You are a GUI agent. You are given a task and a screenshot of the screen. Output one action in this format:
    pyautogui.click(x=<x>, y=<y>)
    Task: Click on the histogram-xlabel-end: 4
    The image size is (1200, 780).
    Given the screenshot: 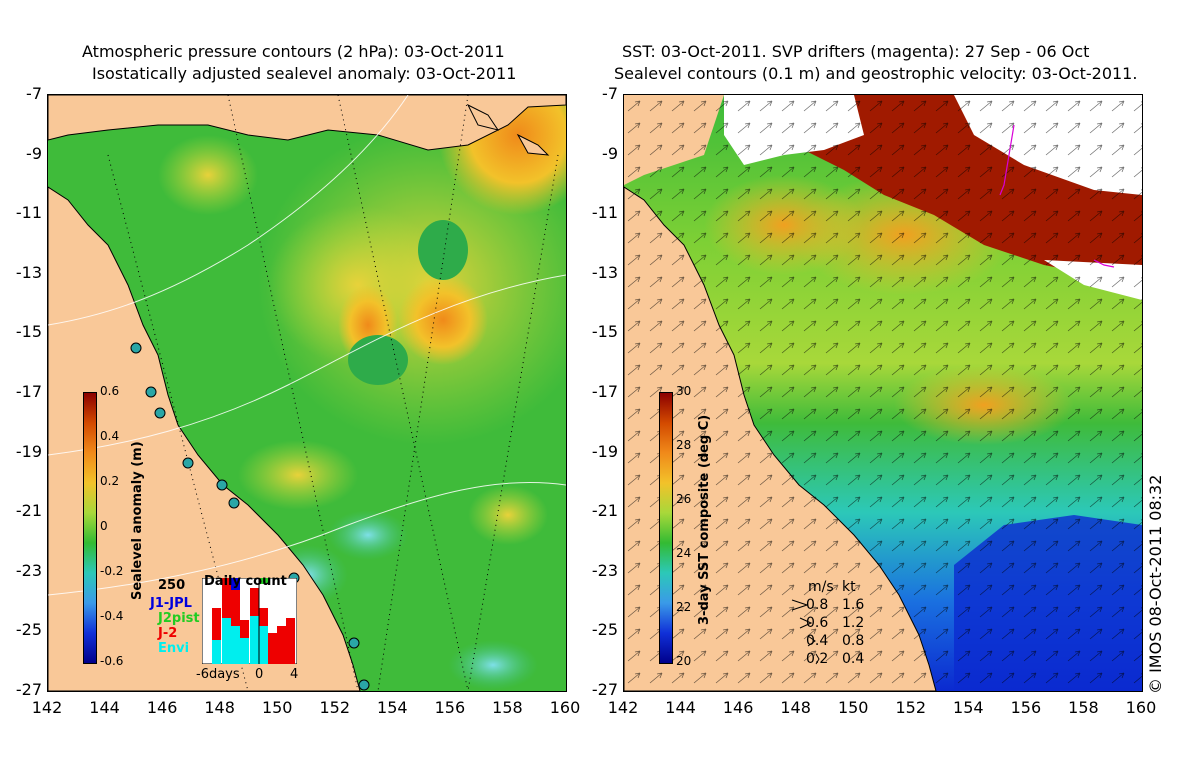 What is the action you would take?
    pyautogui.click(x=294, y=674)
    